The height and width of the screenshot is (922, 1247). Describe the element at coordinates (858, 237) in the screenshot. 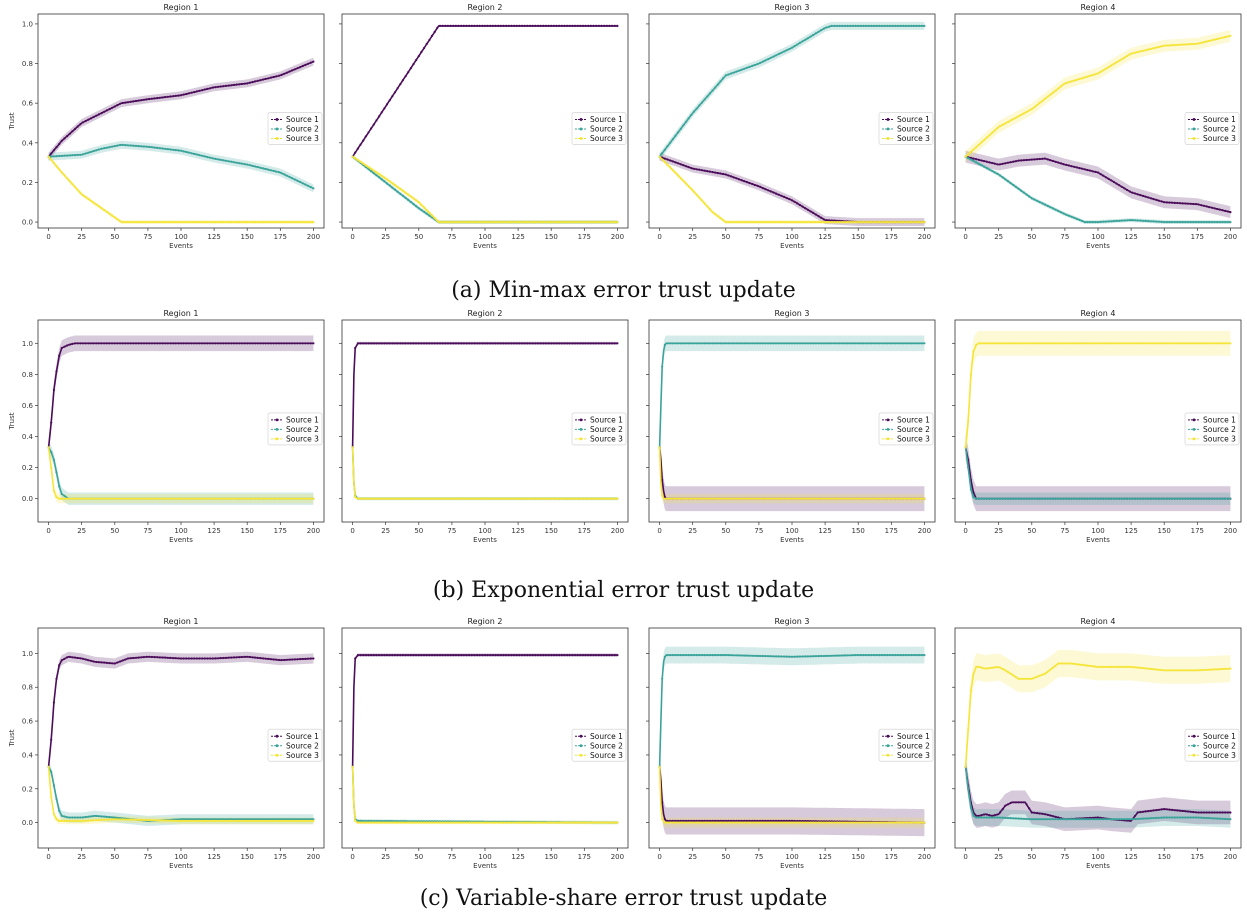

I see `x-tick-label: 150` at that location.